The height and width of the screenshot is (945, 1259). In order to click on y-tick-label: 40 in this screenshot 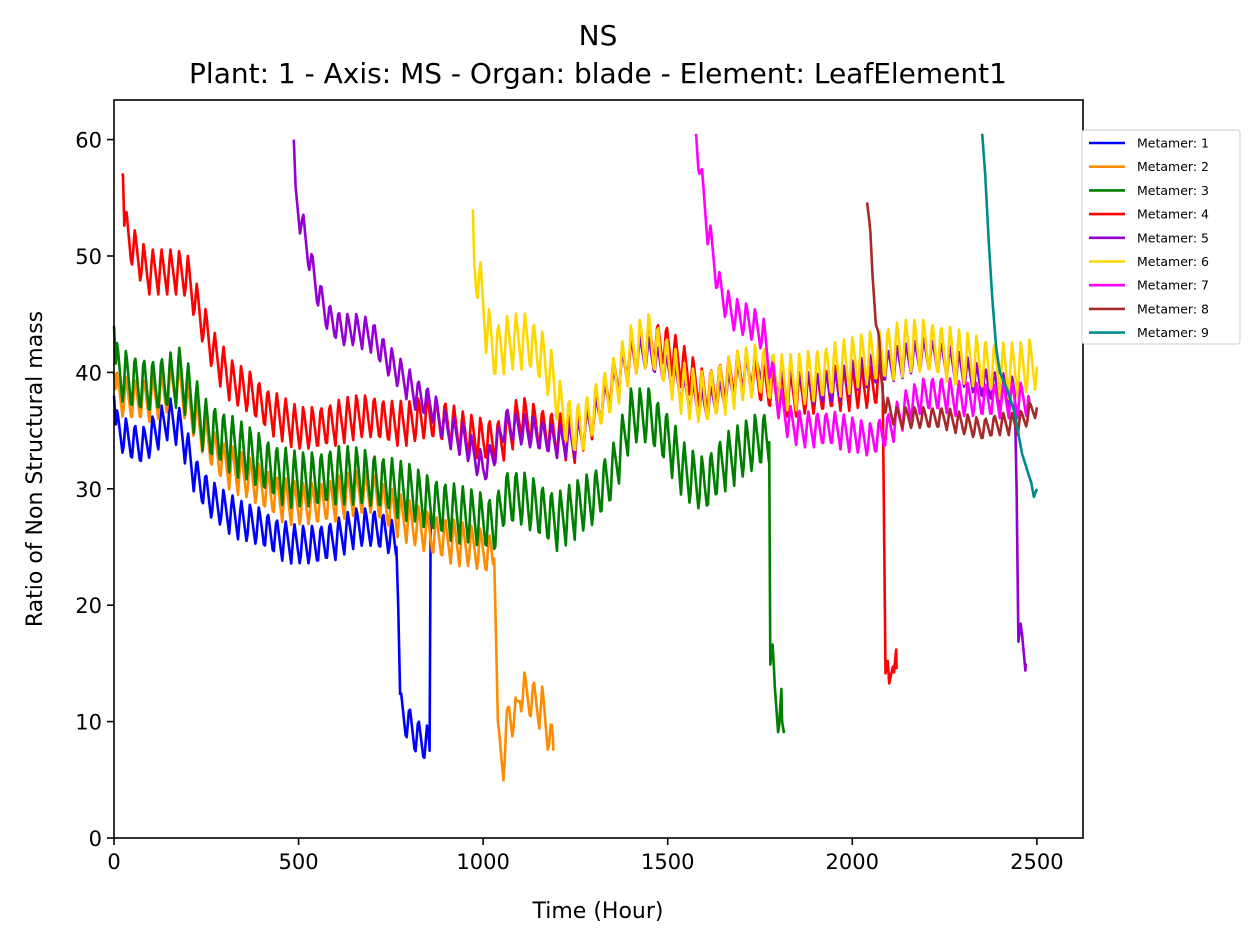, I will do `click(88, 373)`.